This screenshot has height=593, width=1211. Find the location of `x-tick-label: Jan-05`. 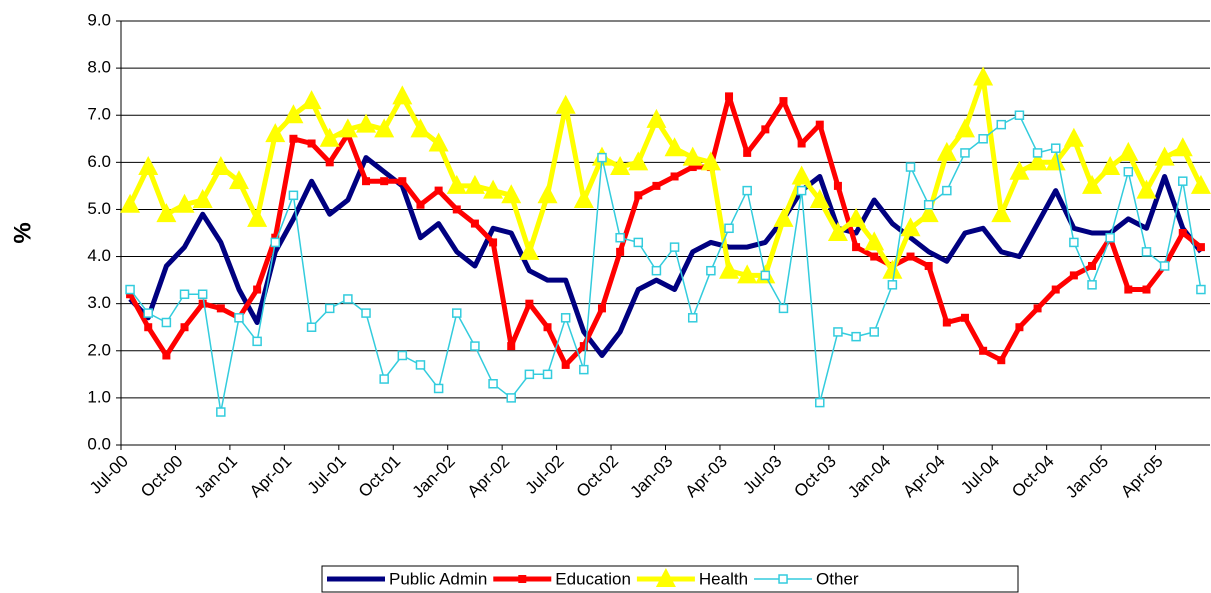

x-tick-label: Jan-05 is located at coordinates (1087, 477).